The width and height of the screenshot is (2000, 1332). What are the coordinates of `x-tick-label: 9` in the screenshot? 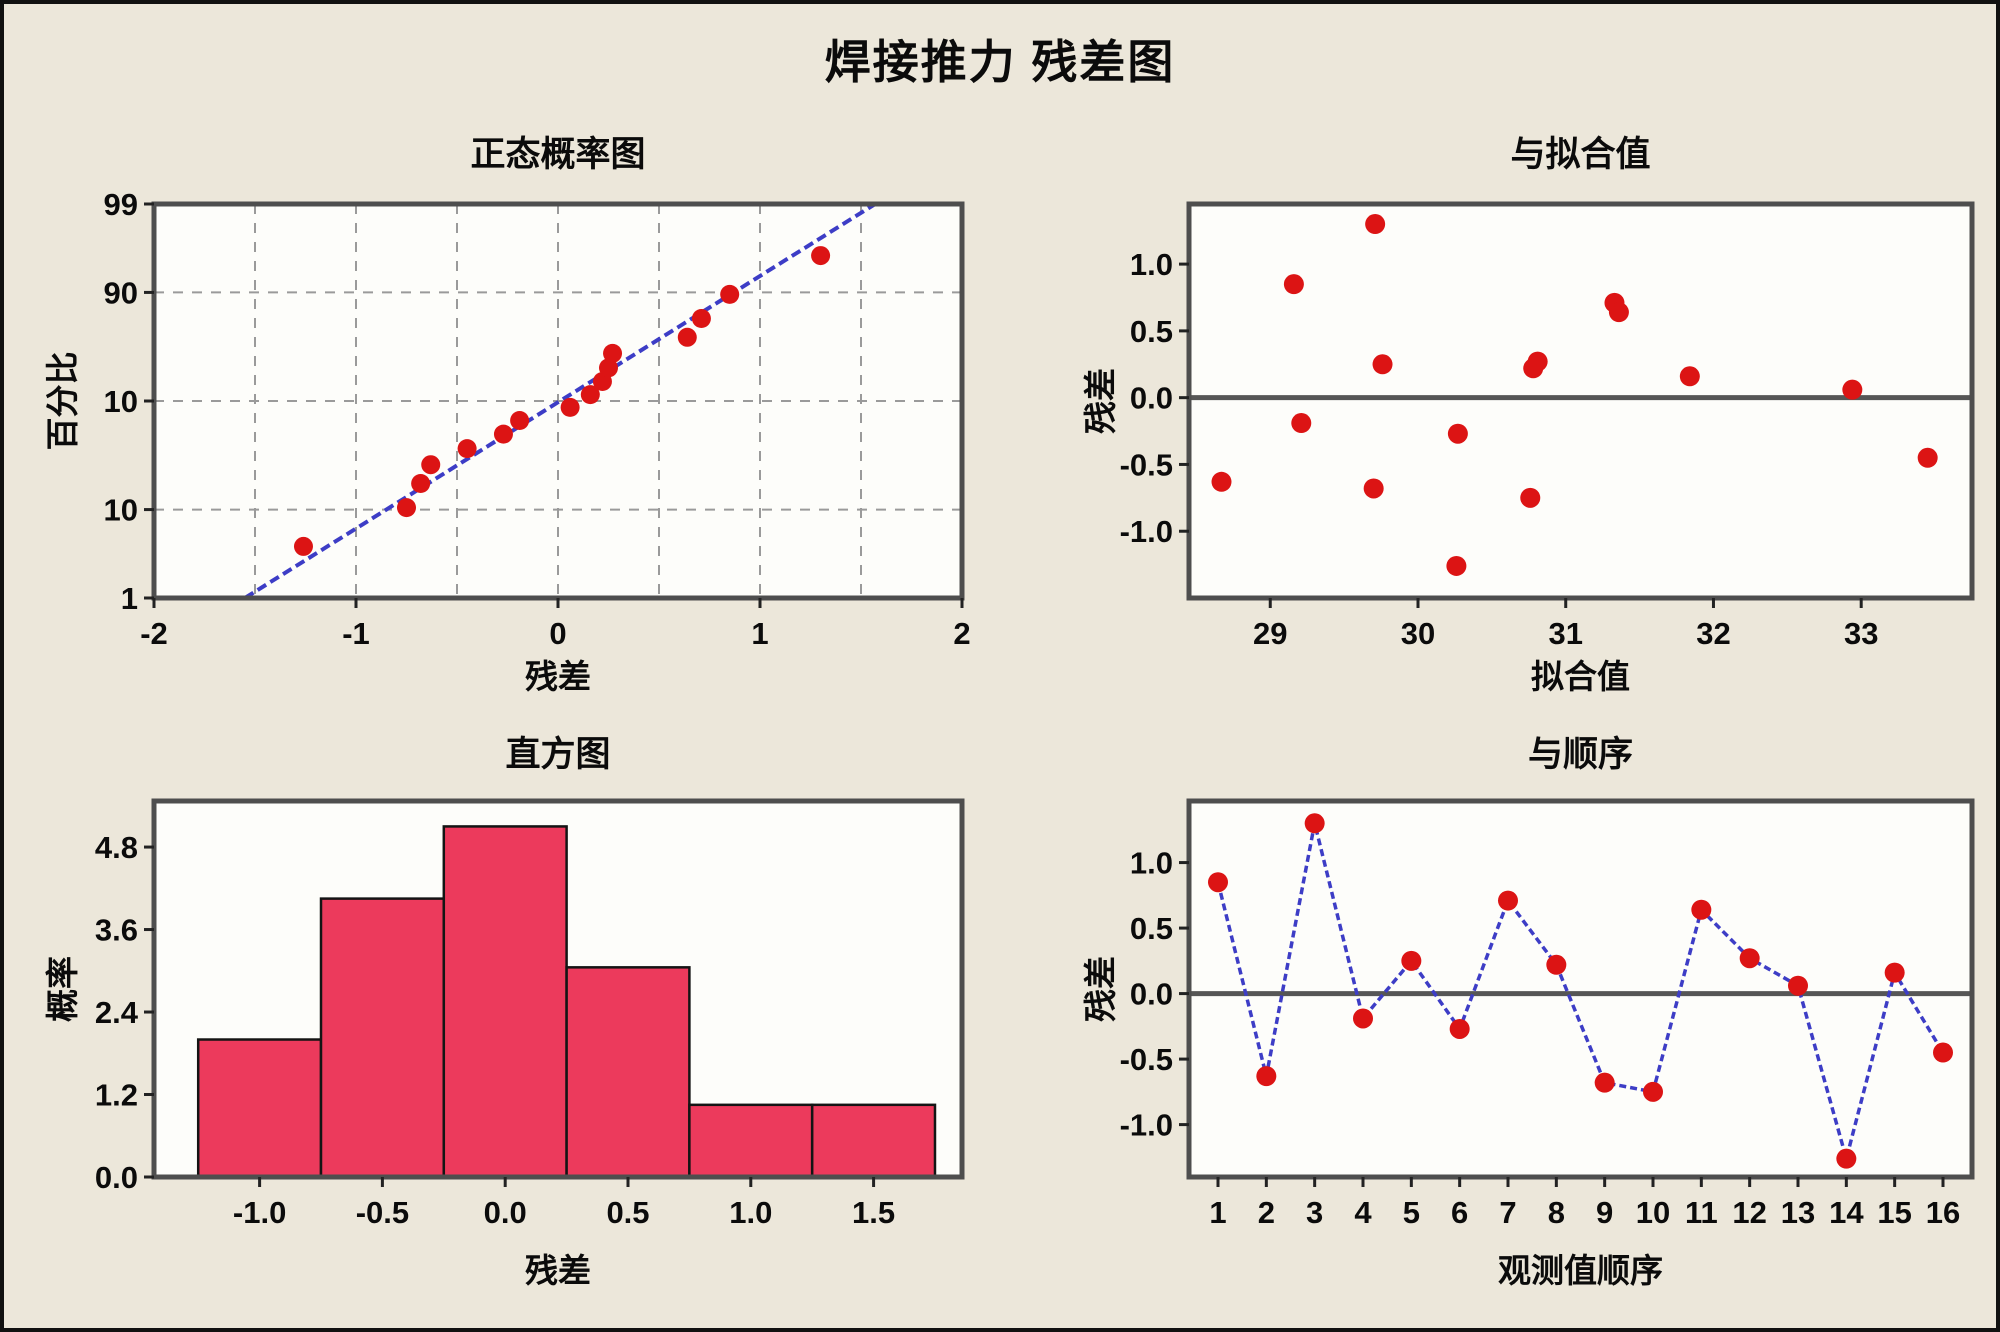 It's located at (1604, 1212).